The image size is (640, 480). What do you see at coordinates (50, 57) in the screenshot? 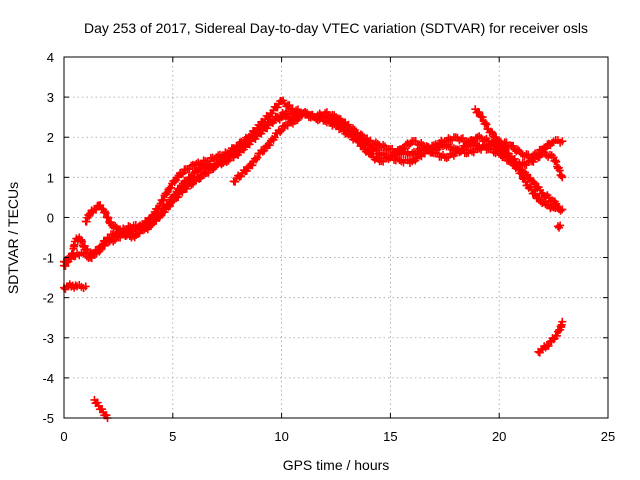
I see `y-tick-label: 4` at bounding box center [50, 57].